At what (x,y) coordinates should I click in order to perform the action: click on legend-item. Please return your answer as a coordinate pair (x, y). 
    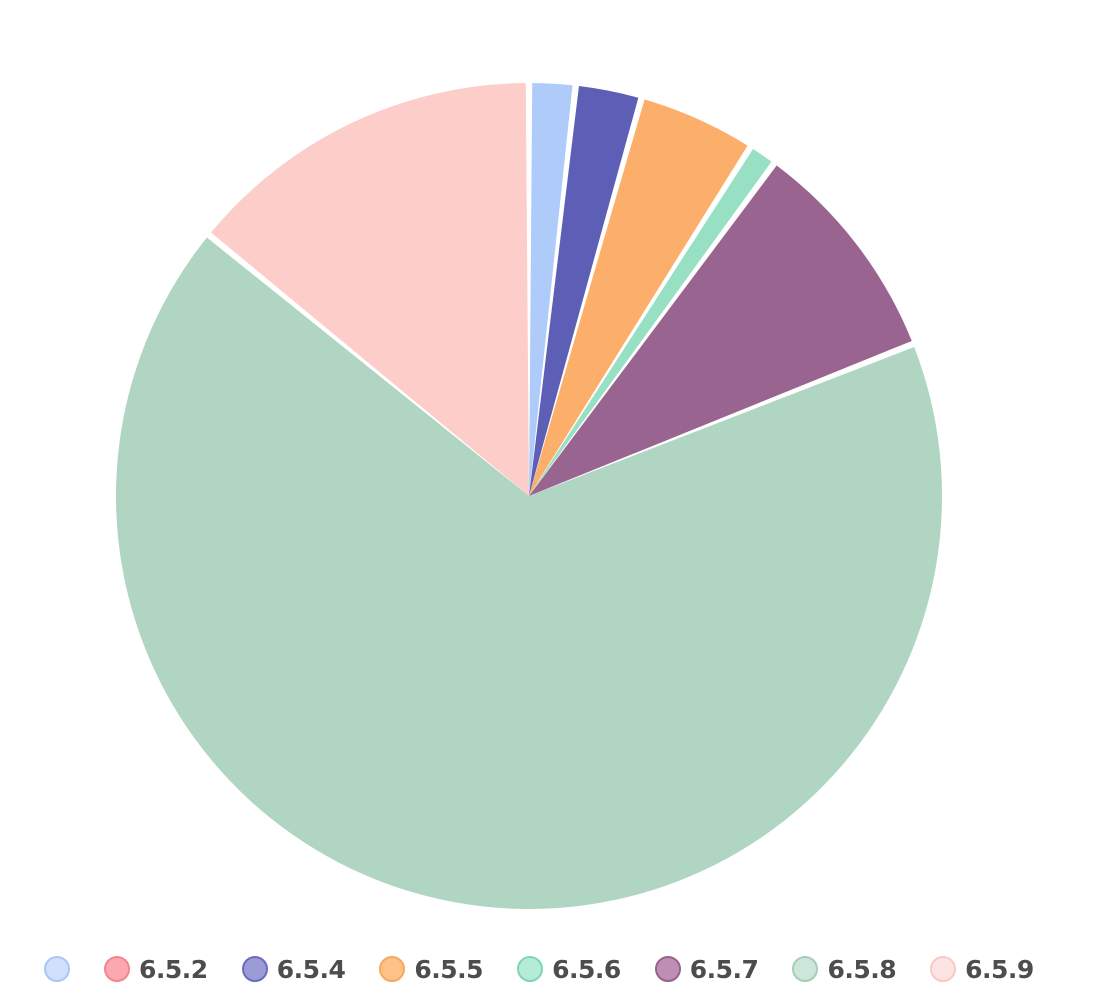
    Looking at the image, I should click on (57, 969).